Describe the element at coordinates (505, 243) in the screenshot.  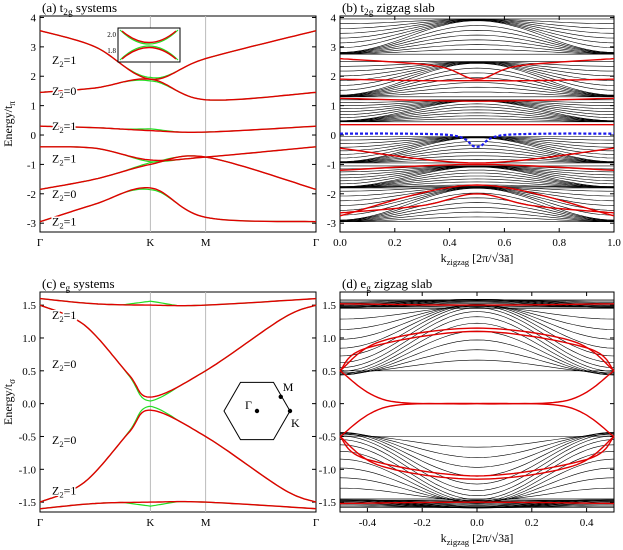
I see `x-tick-label: 0.6` at that location.